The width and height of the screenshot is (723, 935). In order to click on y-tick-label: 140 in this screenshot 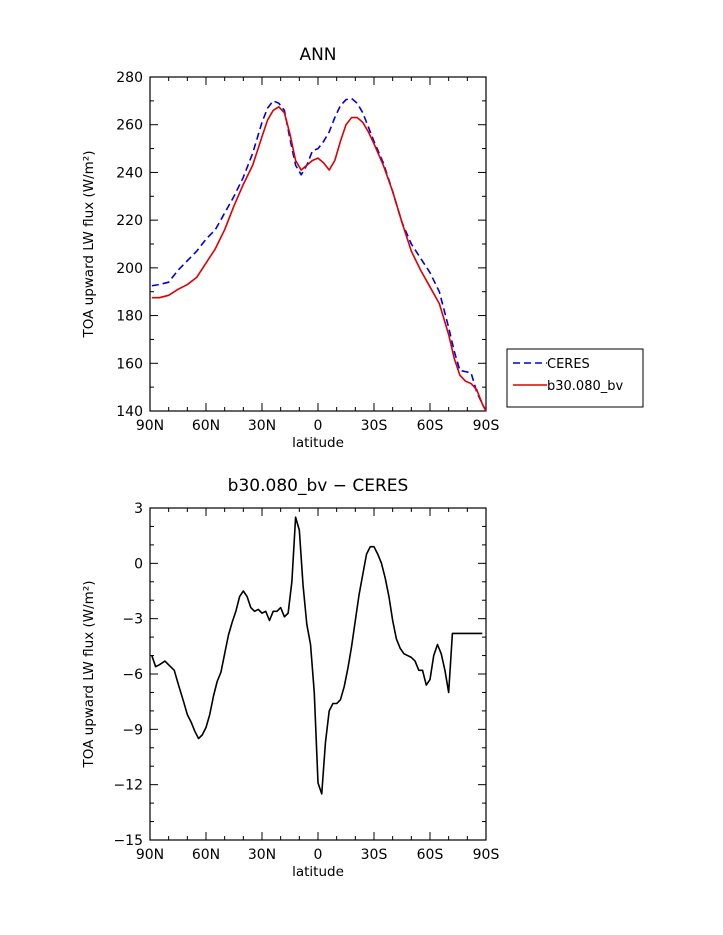, I will do `click(129, 412)`.